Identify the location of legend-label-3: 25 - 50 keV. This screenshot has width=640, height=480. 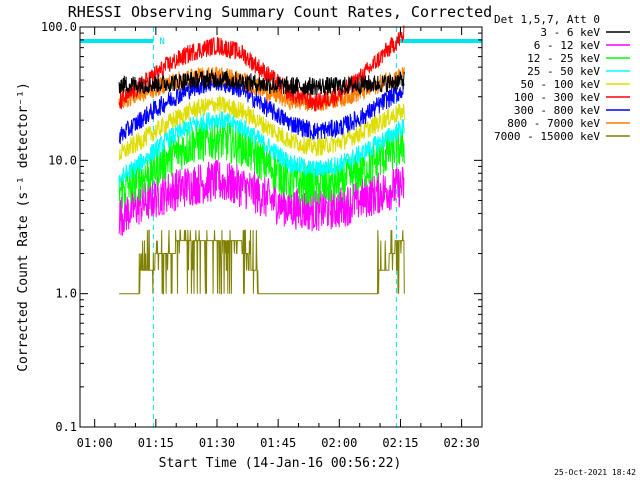
(563, 71).